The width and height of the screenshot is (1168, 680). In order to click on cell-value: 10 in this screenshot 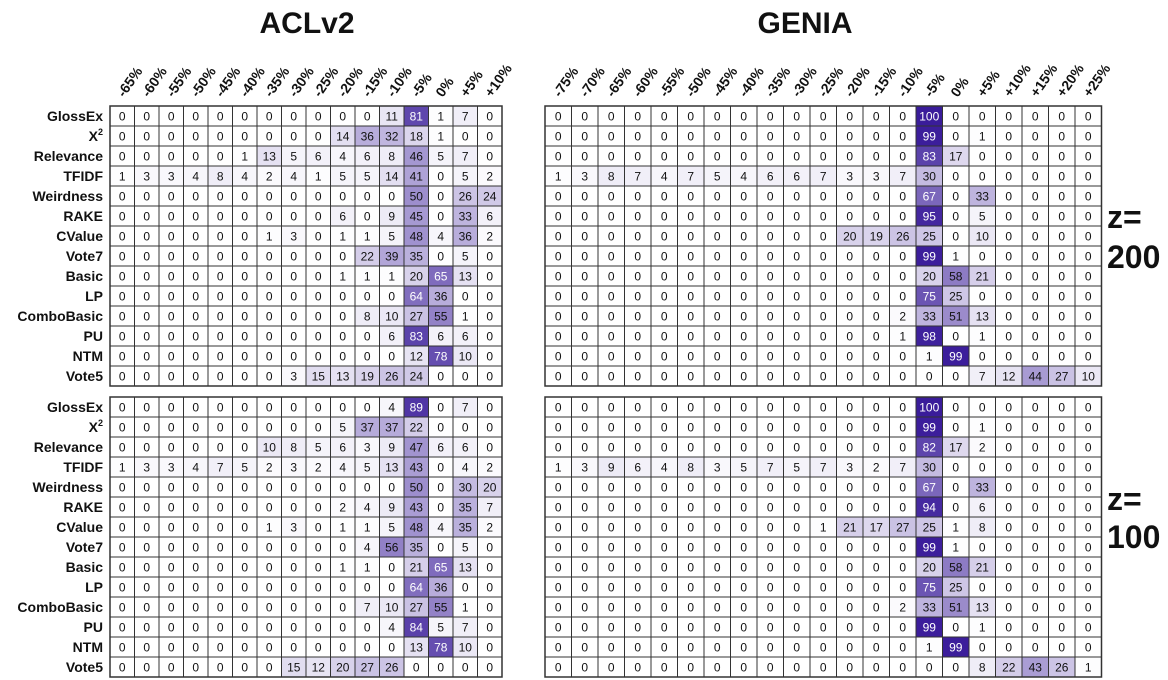, I will do `click(983, 237)`.